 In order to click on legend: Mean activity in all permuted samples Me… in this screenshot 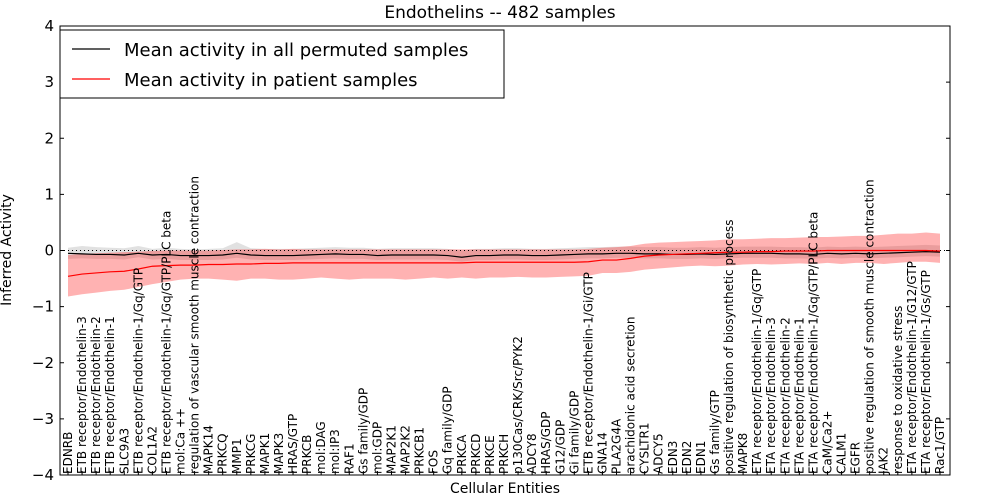, I will do `click(282, 64)`.